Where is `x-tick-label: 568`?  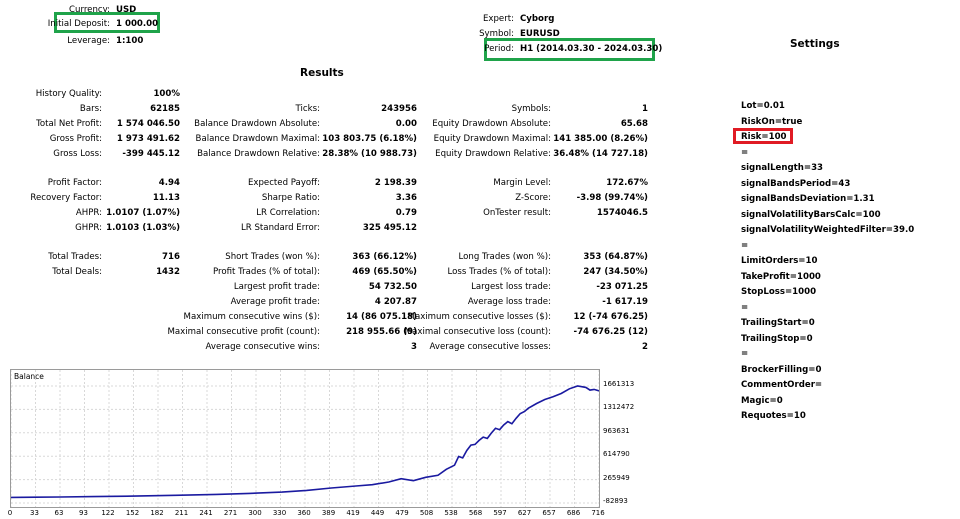 x-tick-label: 568 is located at coordinates (475, 513).